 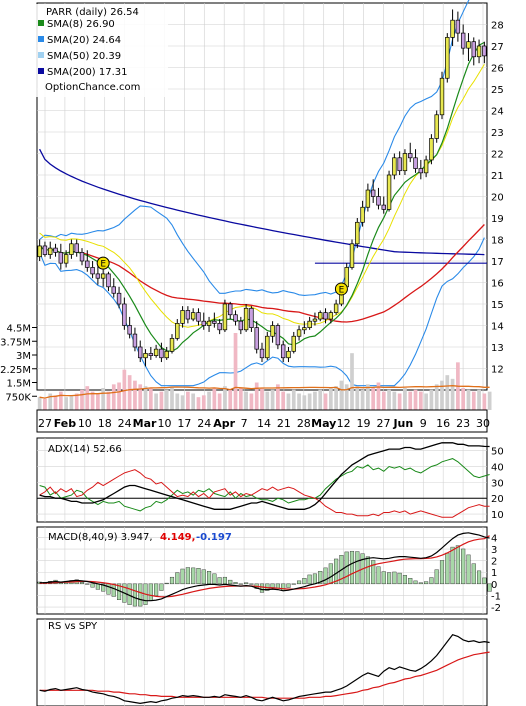 What do you see at coordinates (497, 47) in the screenshot?
I see `price-tick-label: 27` at bounding box center [497, 47].